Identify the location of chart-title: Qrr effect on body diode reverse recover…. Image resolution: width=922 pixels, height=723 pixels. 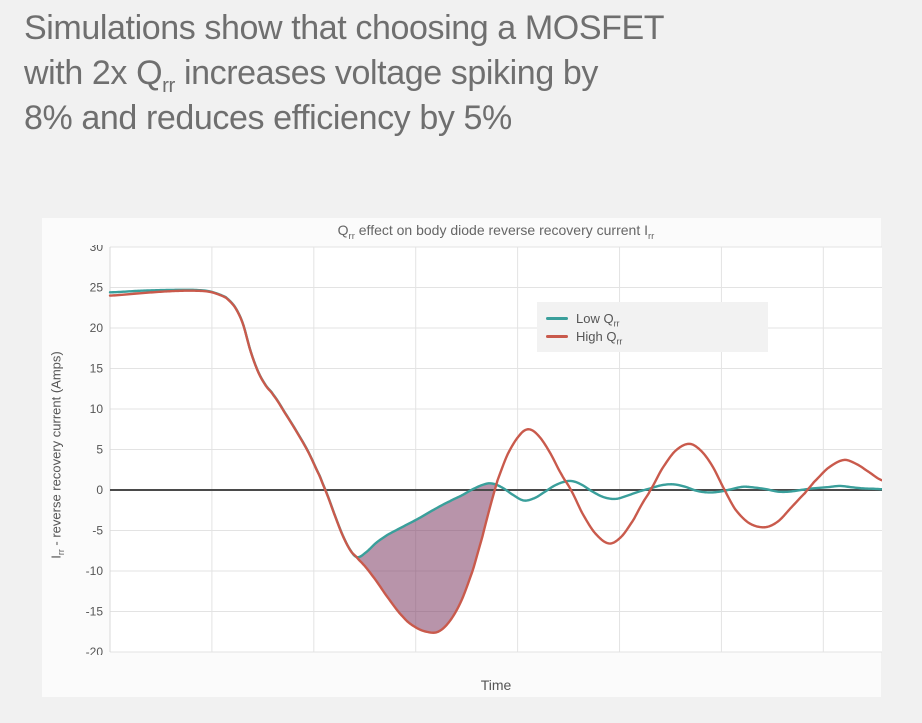
(496, 232).